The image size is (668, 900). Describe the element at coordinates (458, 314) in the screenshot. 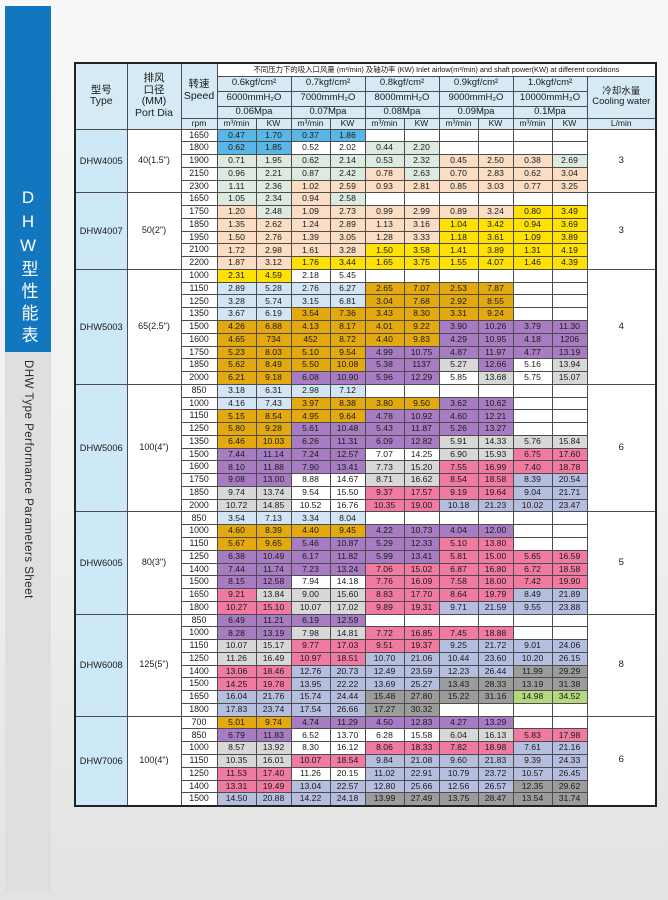

I see `flow-cell: 3.31` at that location.